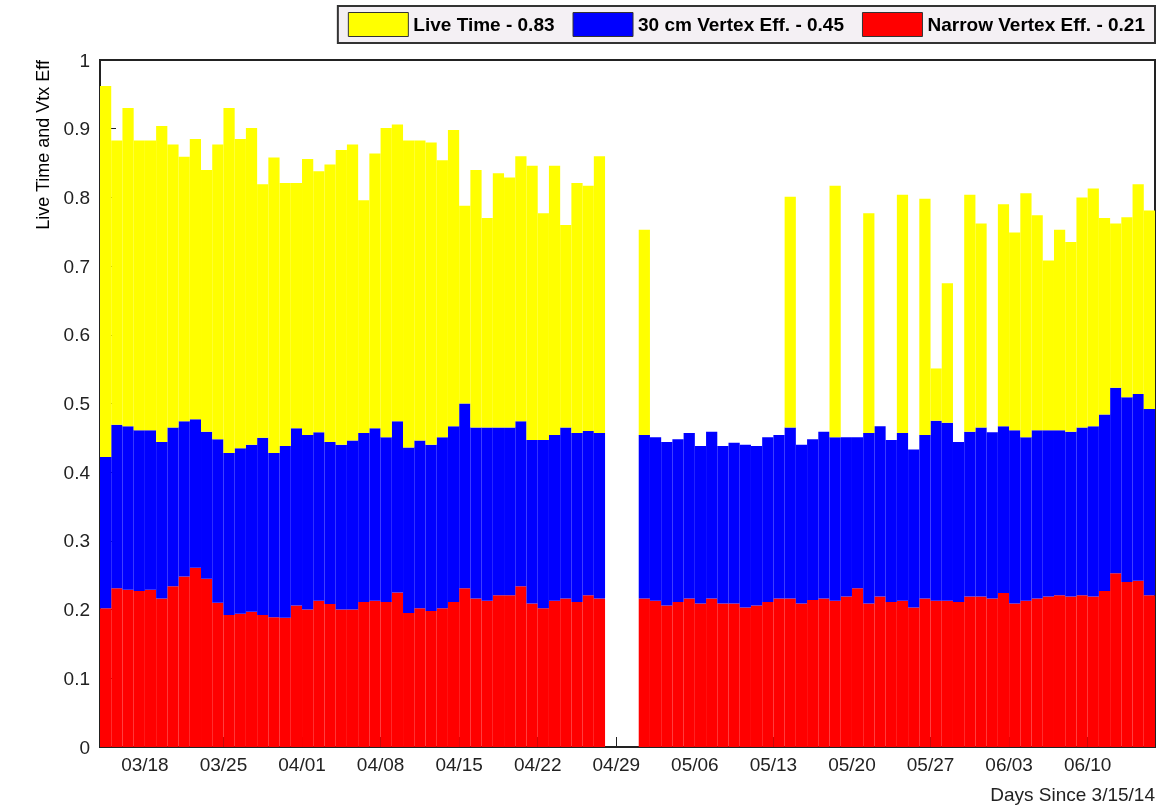  Describe the element at coordinates (76, 197) in the screenshot. I see `y-tick-label: 0.8` at that location.